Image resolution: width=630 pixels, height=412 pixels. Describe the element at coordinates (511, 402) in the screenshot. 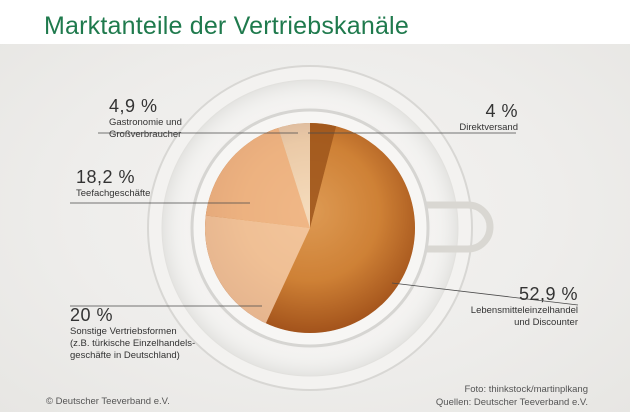

I see `source-credit: Quellen: Deutscher Teeverband e.V.` at that location.